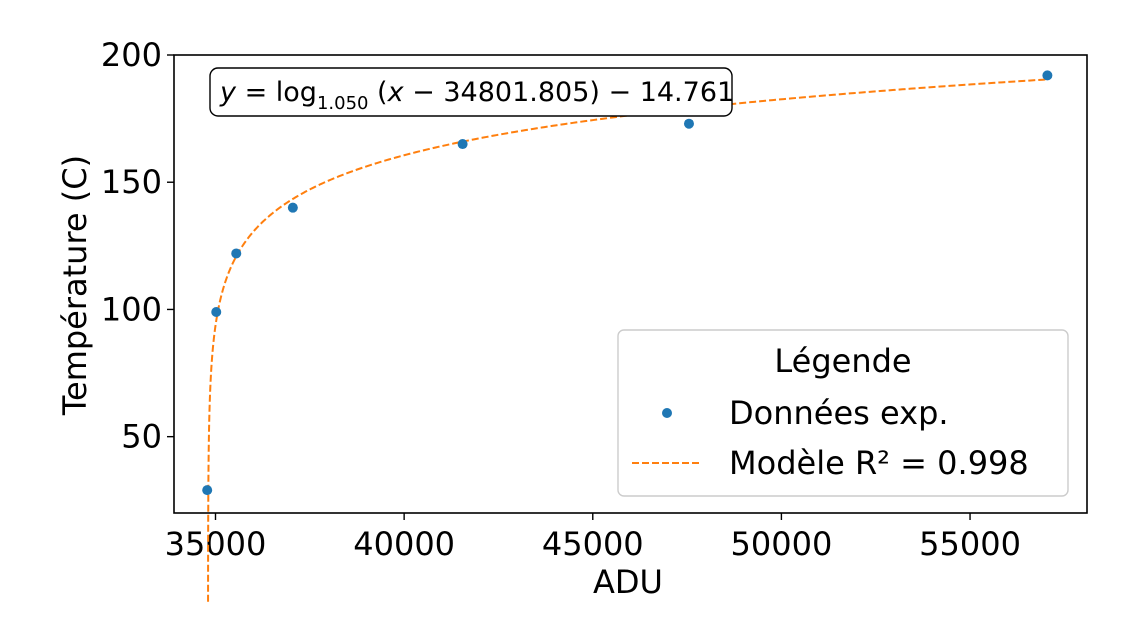 This screenshot has width=1128, height=644. I want to click on x-axis-ticks: 35000 40000 45000 50000 55000, so click(593, 538).